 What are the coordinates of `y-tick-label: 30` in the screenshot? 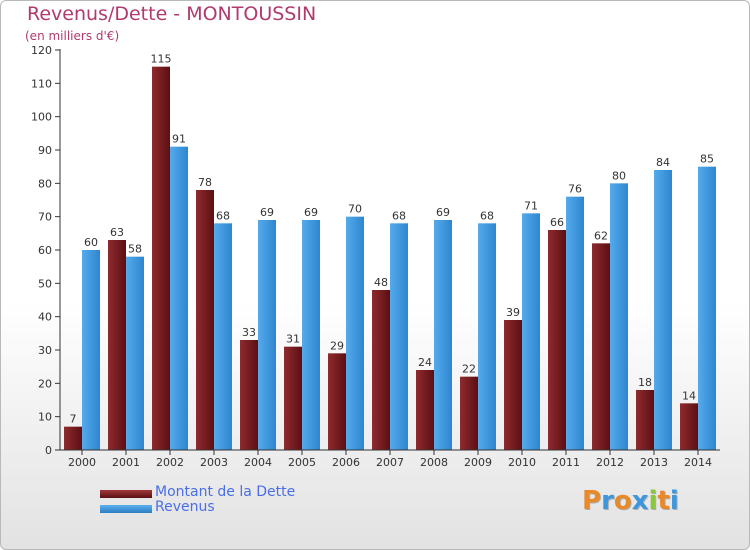 It's located at (45, 350).